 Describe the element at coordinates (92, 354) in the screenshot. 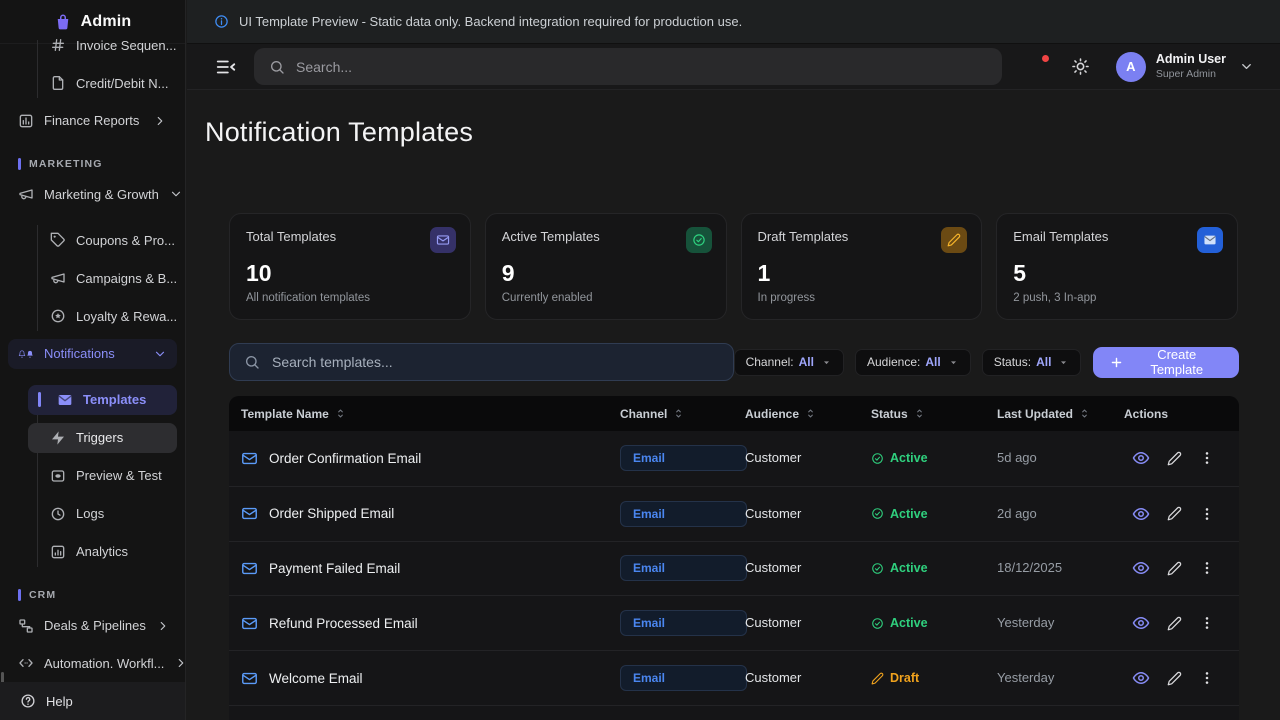

I see `sidebar-item-notifications: Notifications` at that location.